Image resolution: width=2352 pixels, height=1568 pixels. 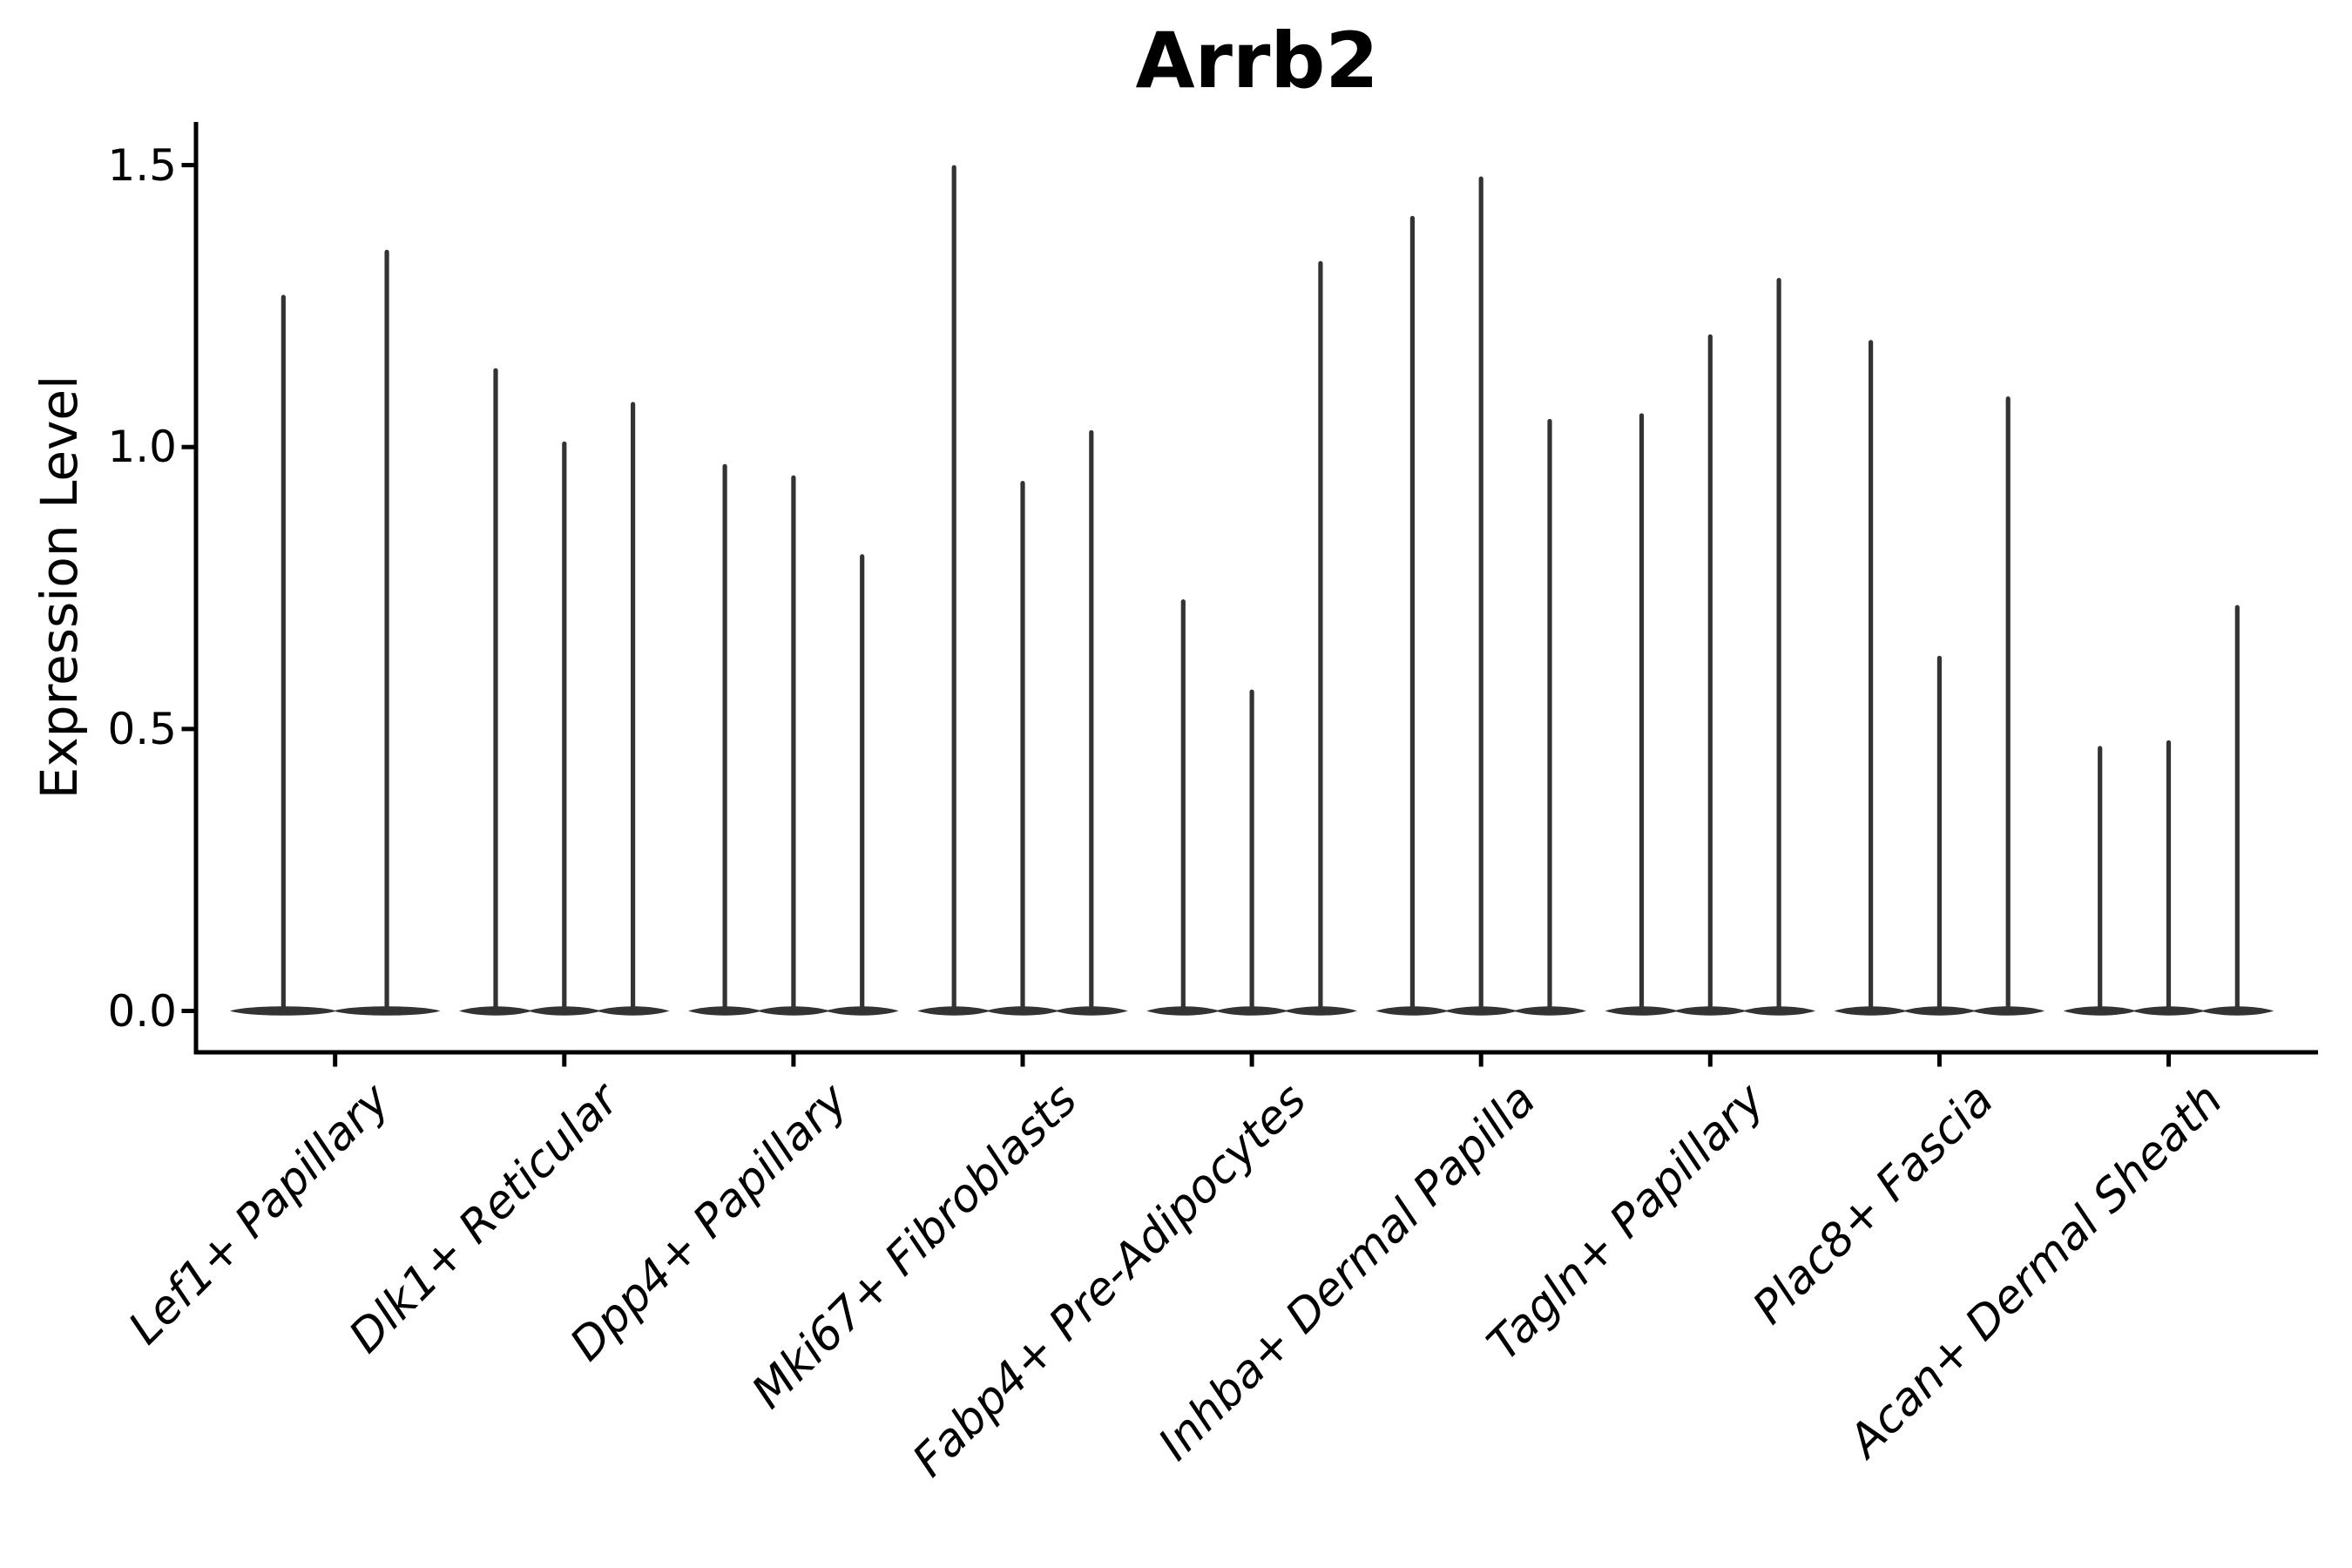 What do you see at coordinates (142, 447) in the screenshot?
I see `y-tick-label: 1.0` at bounding box center [142, 447].